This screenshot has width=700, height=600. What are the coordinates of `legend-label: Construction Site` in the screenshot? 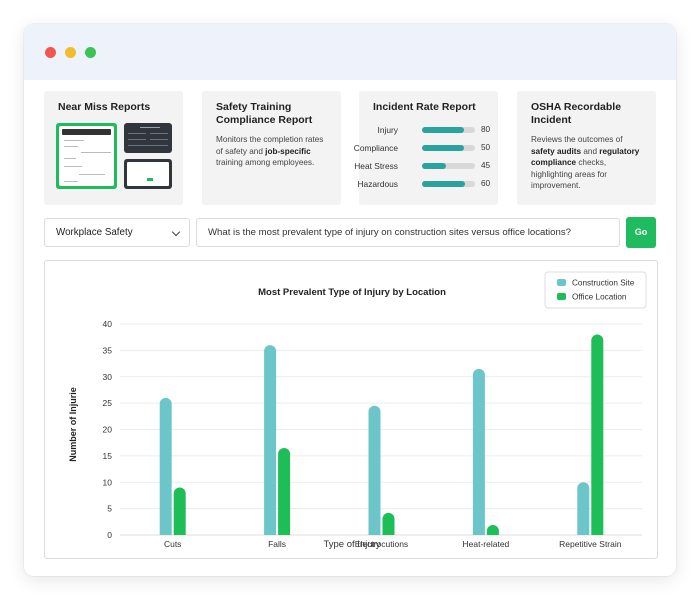 It's located at (603, 283).